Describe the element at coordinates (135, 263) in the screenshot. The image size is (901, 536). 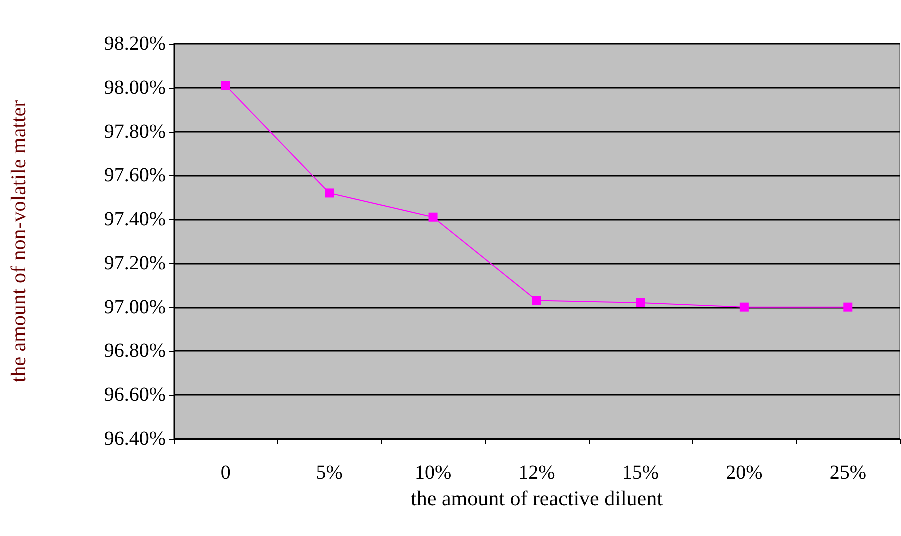
I see `y-tick-label: 97.20%` at that location.